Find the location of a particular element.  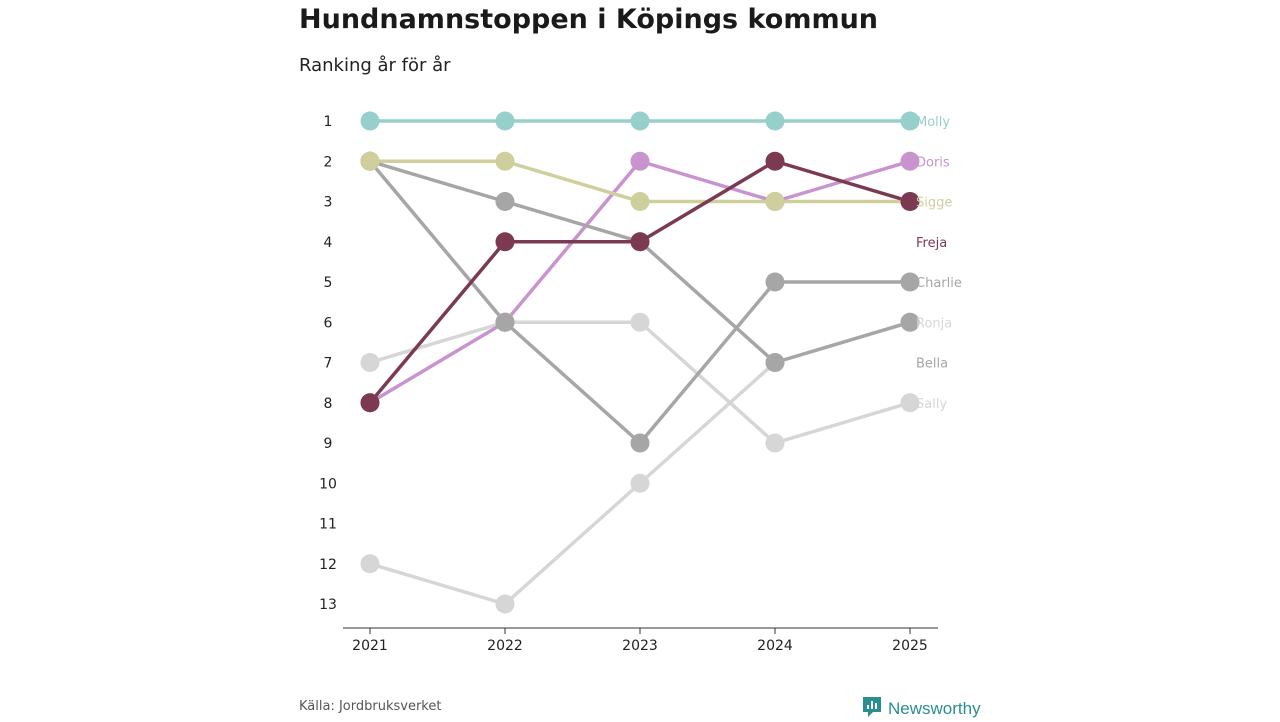

point-freja-2021 is located at coordinates (370, 403).